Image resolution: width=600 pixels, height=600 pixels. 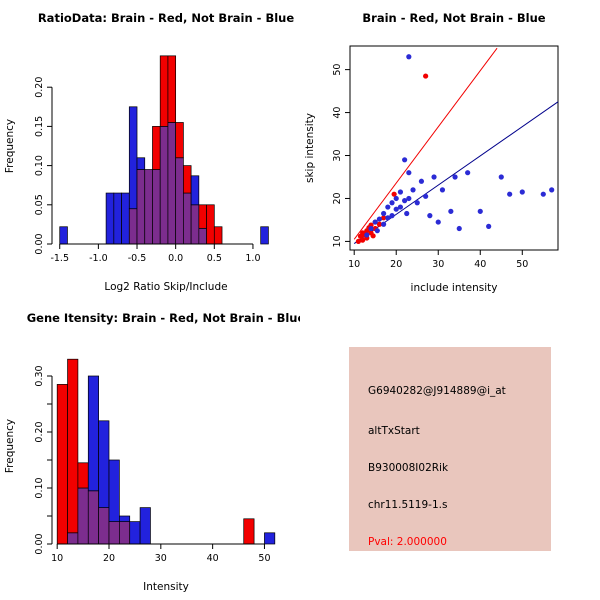 What do you see at coordinates (425, 143) in the screenshot?
I see `brain-fit-line` at bounding box center [425, 143].